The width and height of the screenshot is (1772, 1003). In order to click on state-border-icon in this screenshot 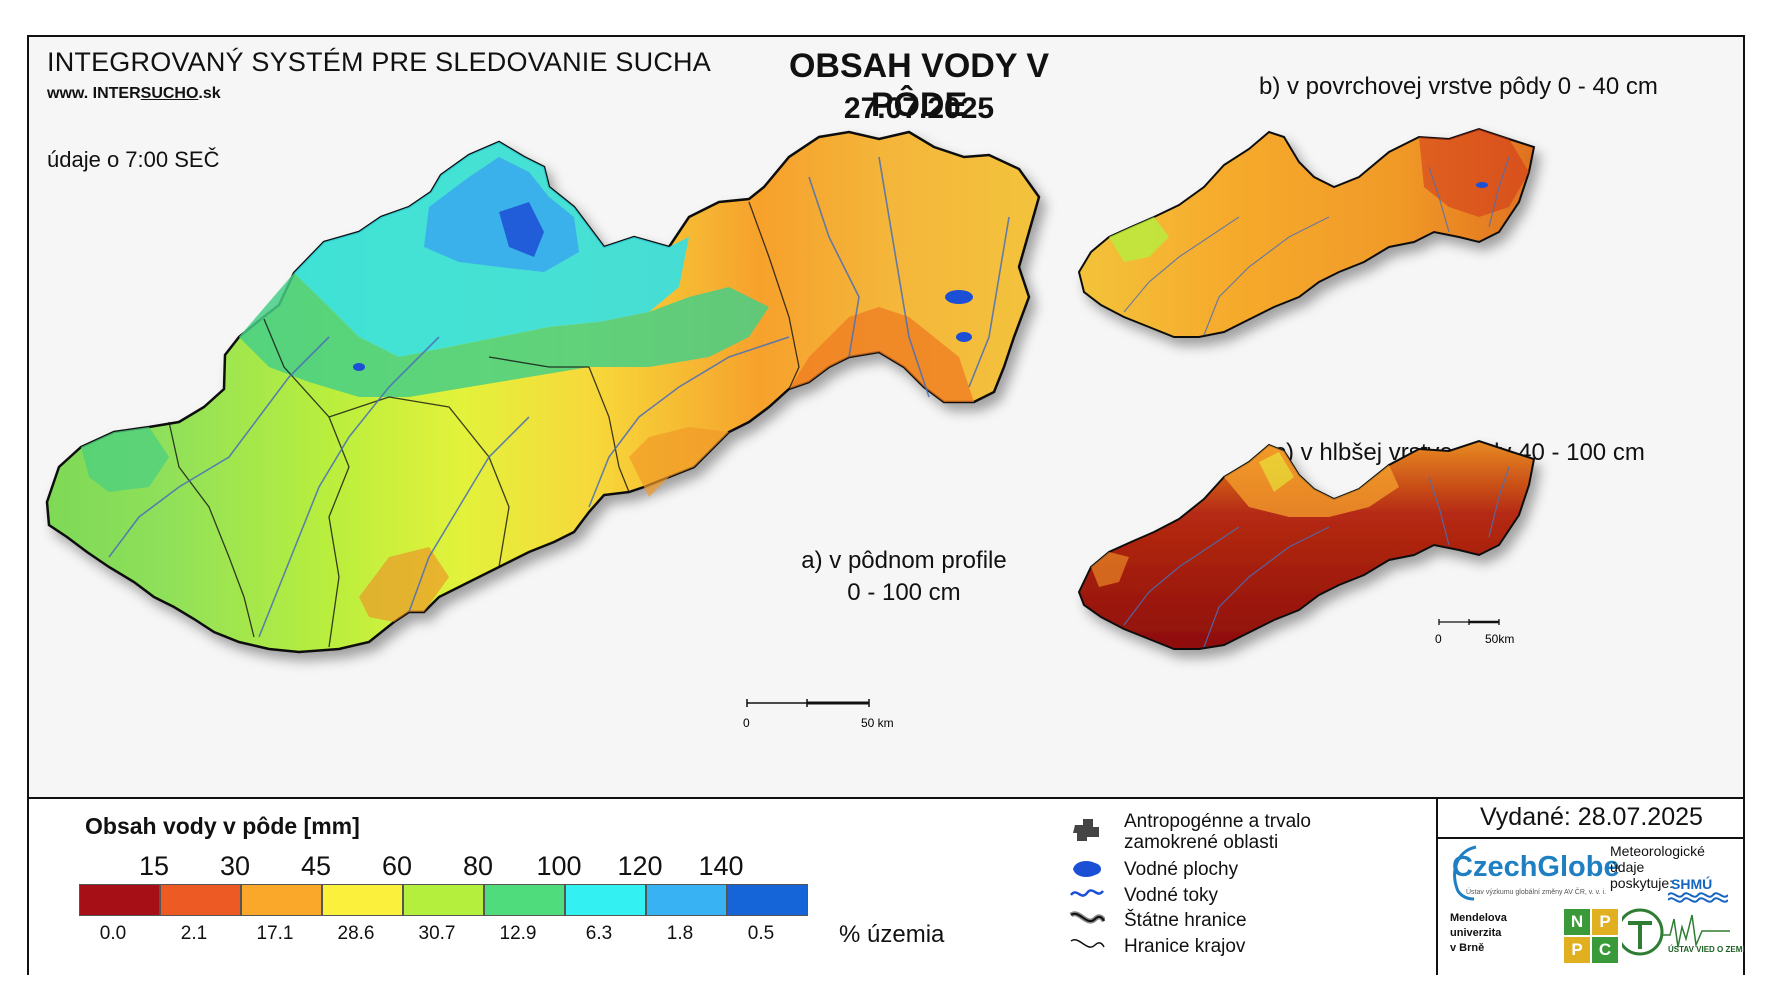, I will do `click(1087, 917)`.